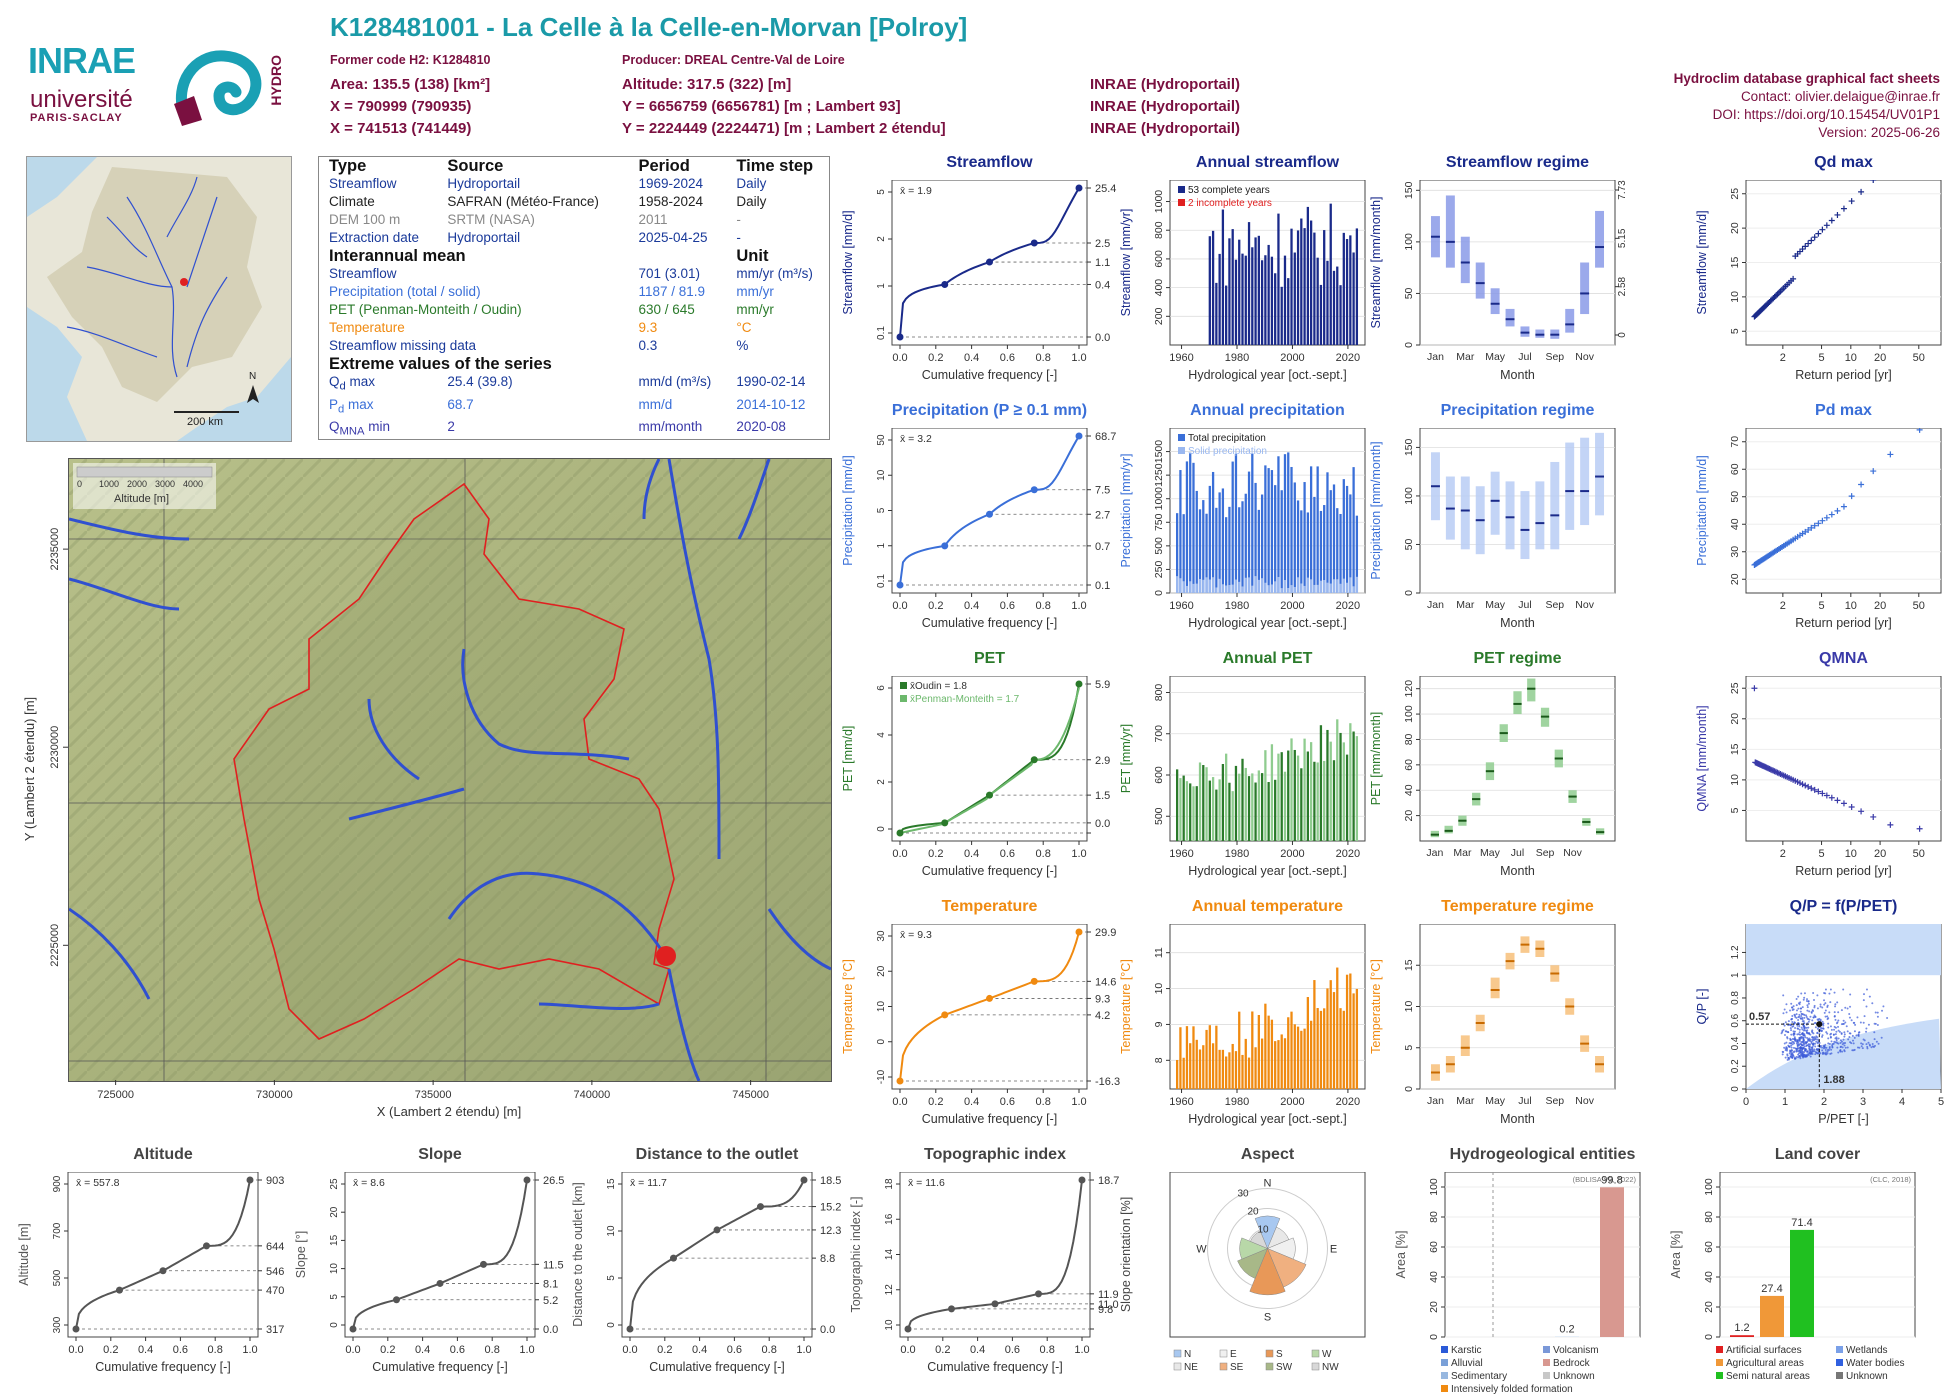 The width and height of the screenshot is (1960, 1397). What do you see at coordinates (162, 1367) in the screenshot?
I see `altitude-xlabel: Cumulative frequency [-]` at bounding box center [162, 1367].